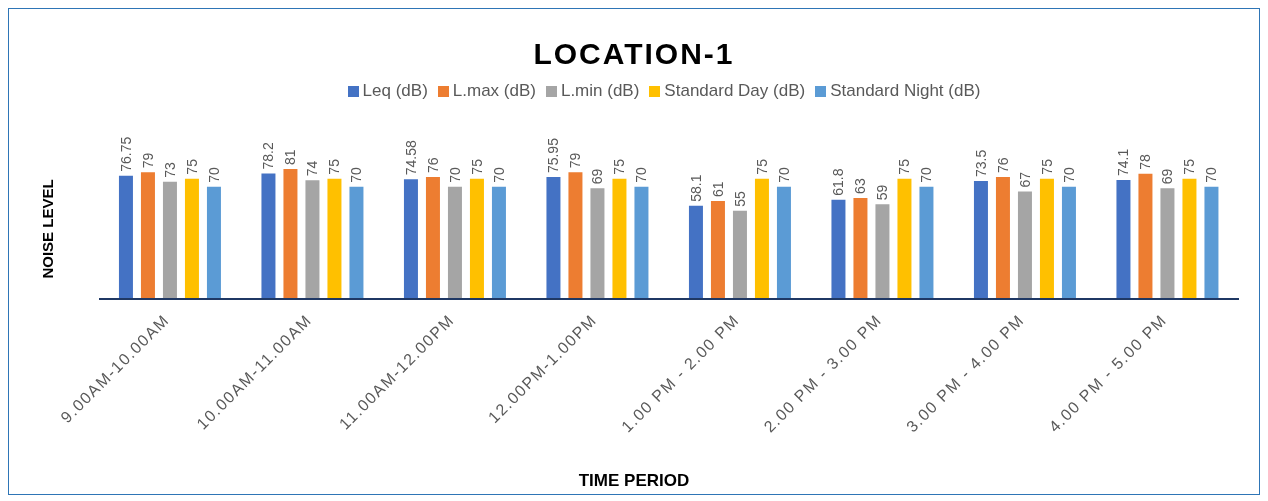 The image size is (1268, 501). Describe the element at coordinates (169, 170) in the screenshot. I see `data-label: 73` at that location.